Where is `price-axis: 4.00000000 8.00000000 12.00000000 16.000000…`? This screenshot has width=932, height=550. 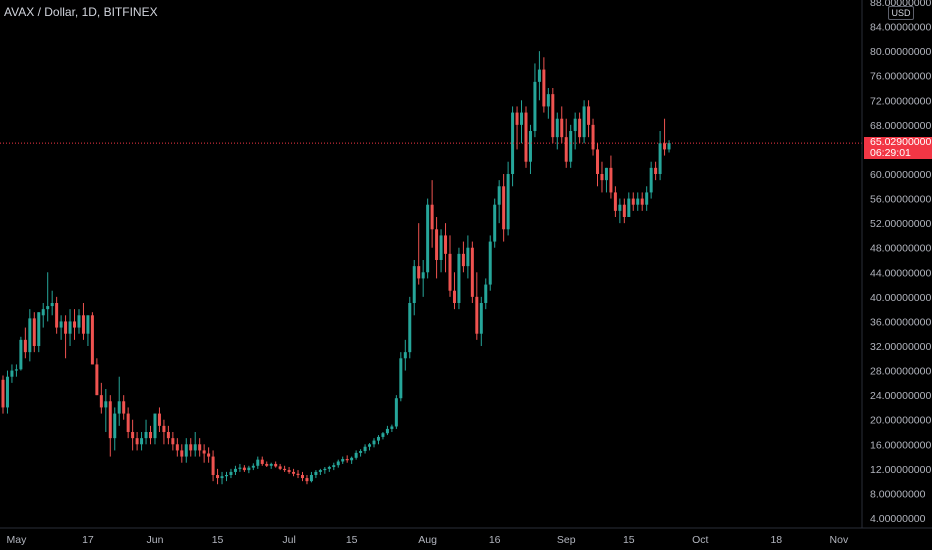
price-axis: 4.00000000 8.00000000 12.00000000 16.000000… is located at coordinates (900, 262).